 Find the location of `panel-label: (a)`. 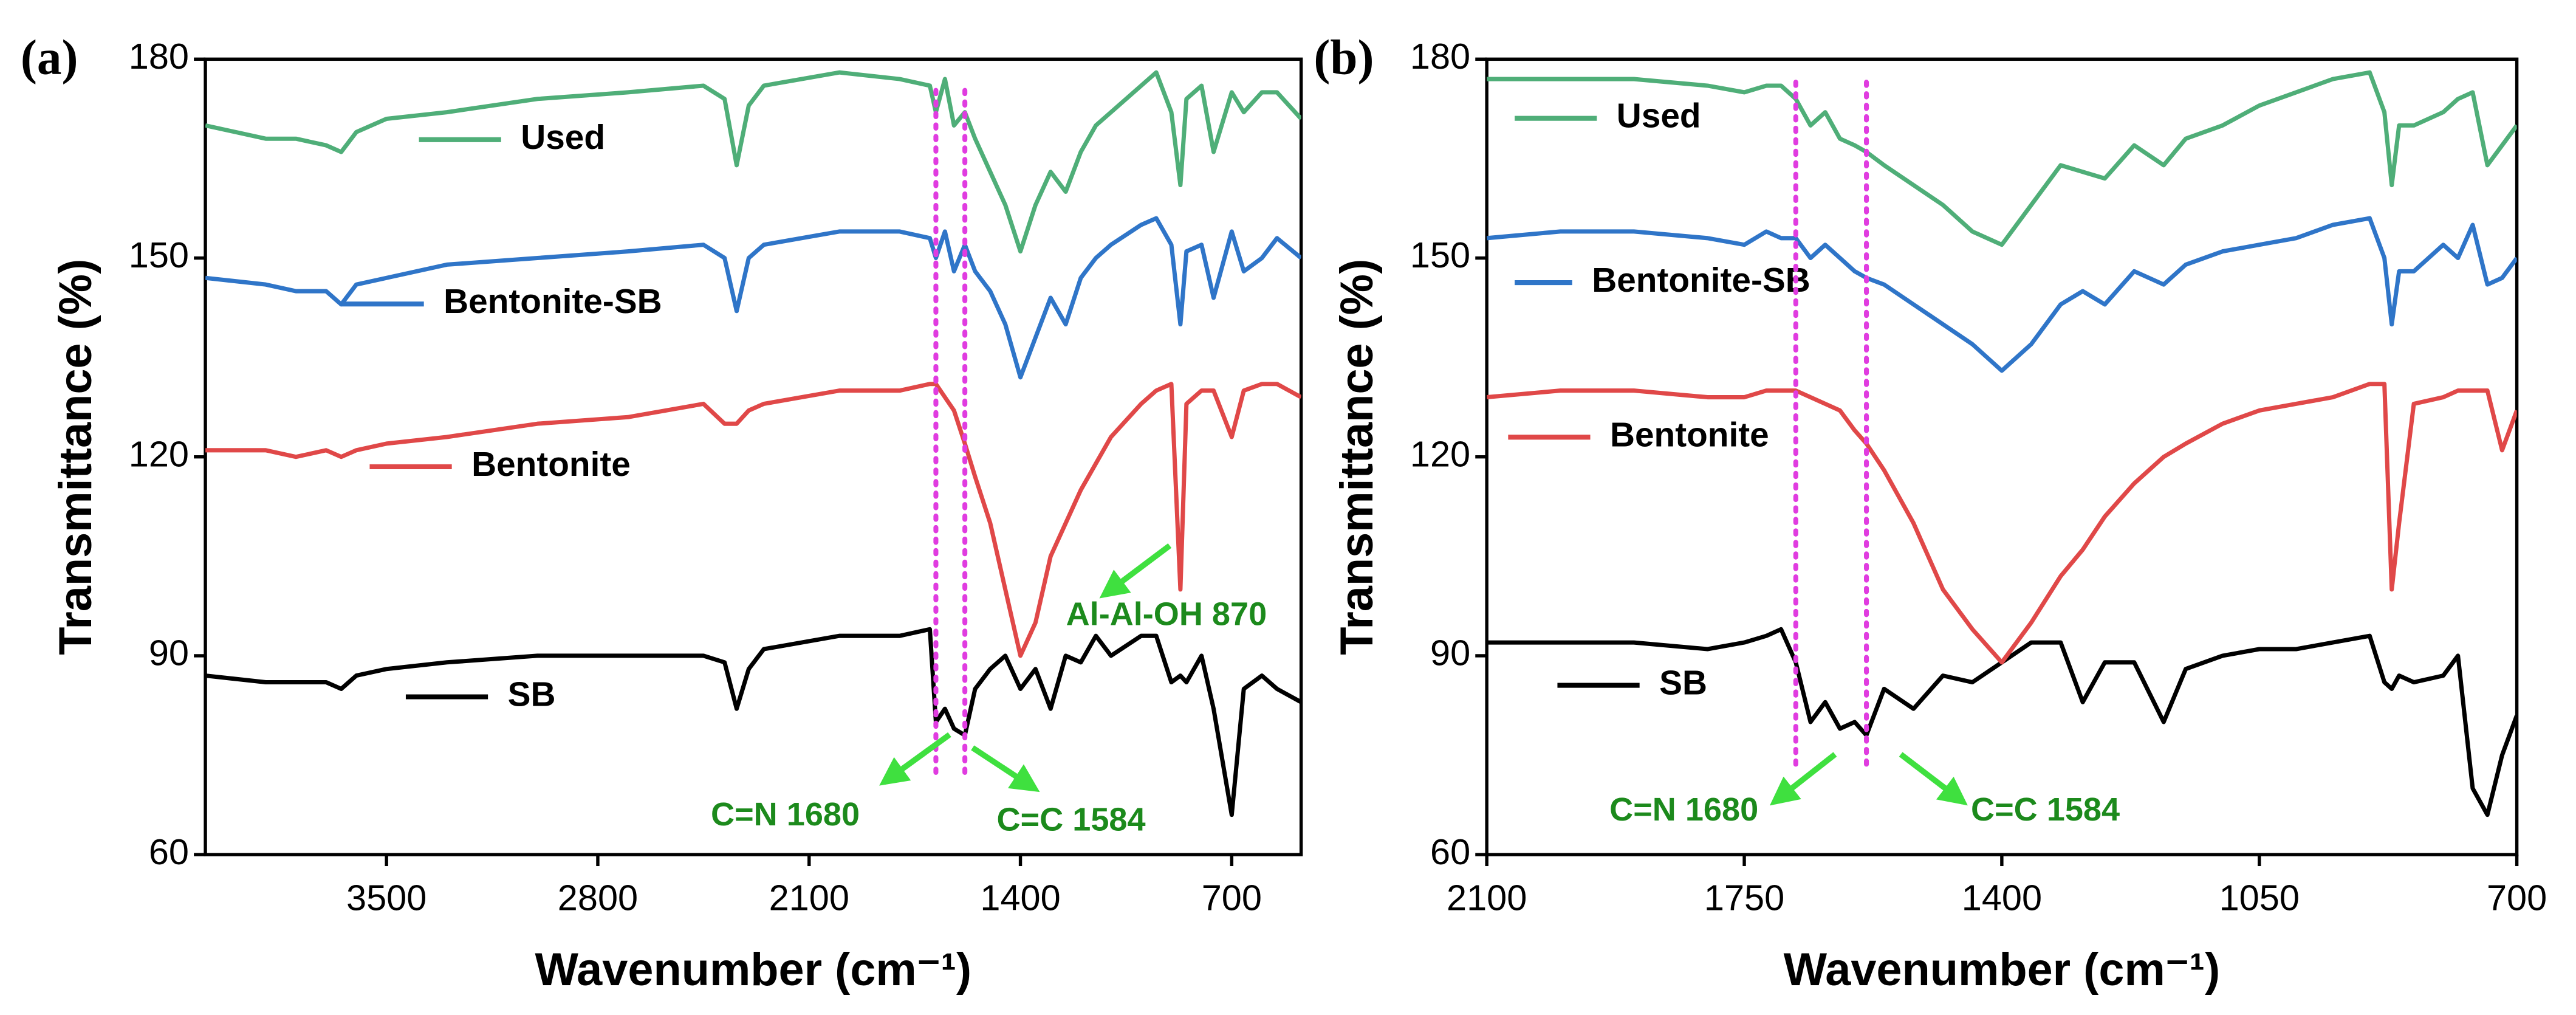

panel-label: (a) is located at coordinates (49, 57).